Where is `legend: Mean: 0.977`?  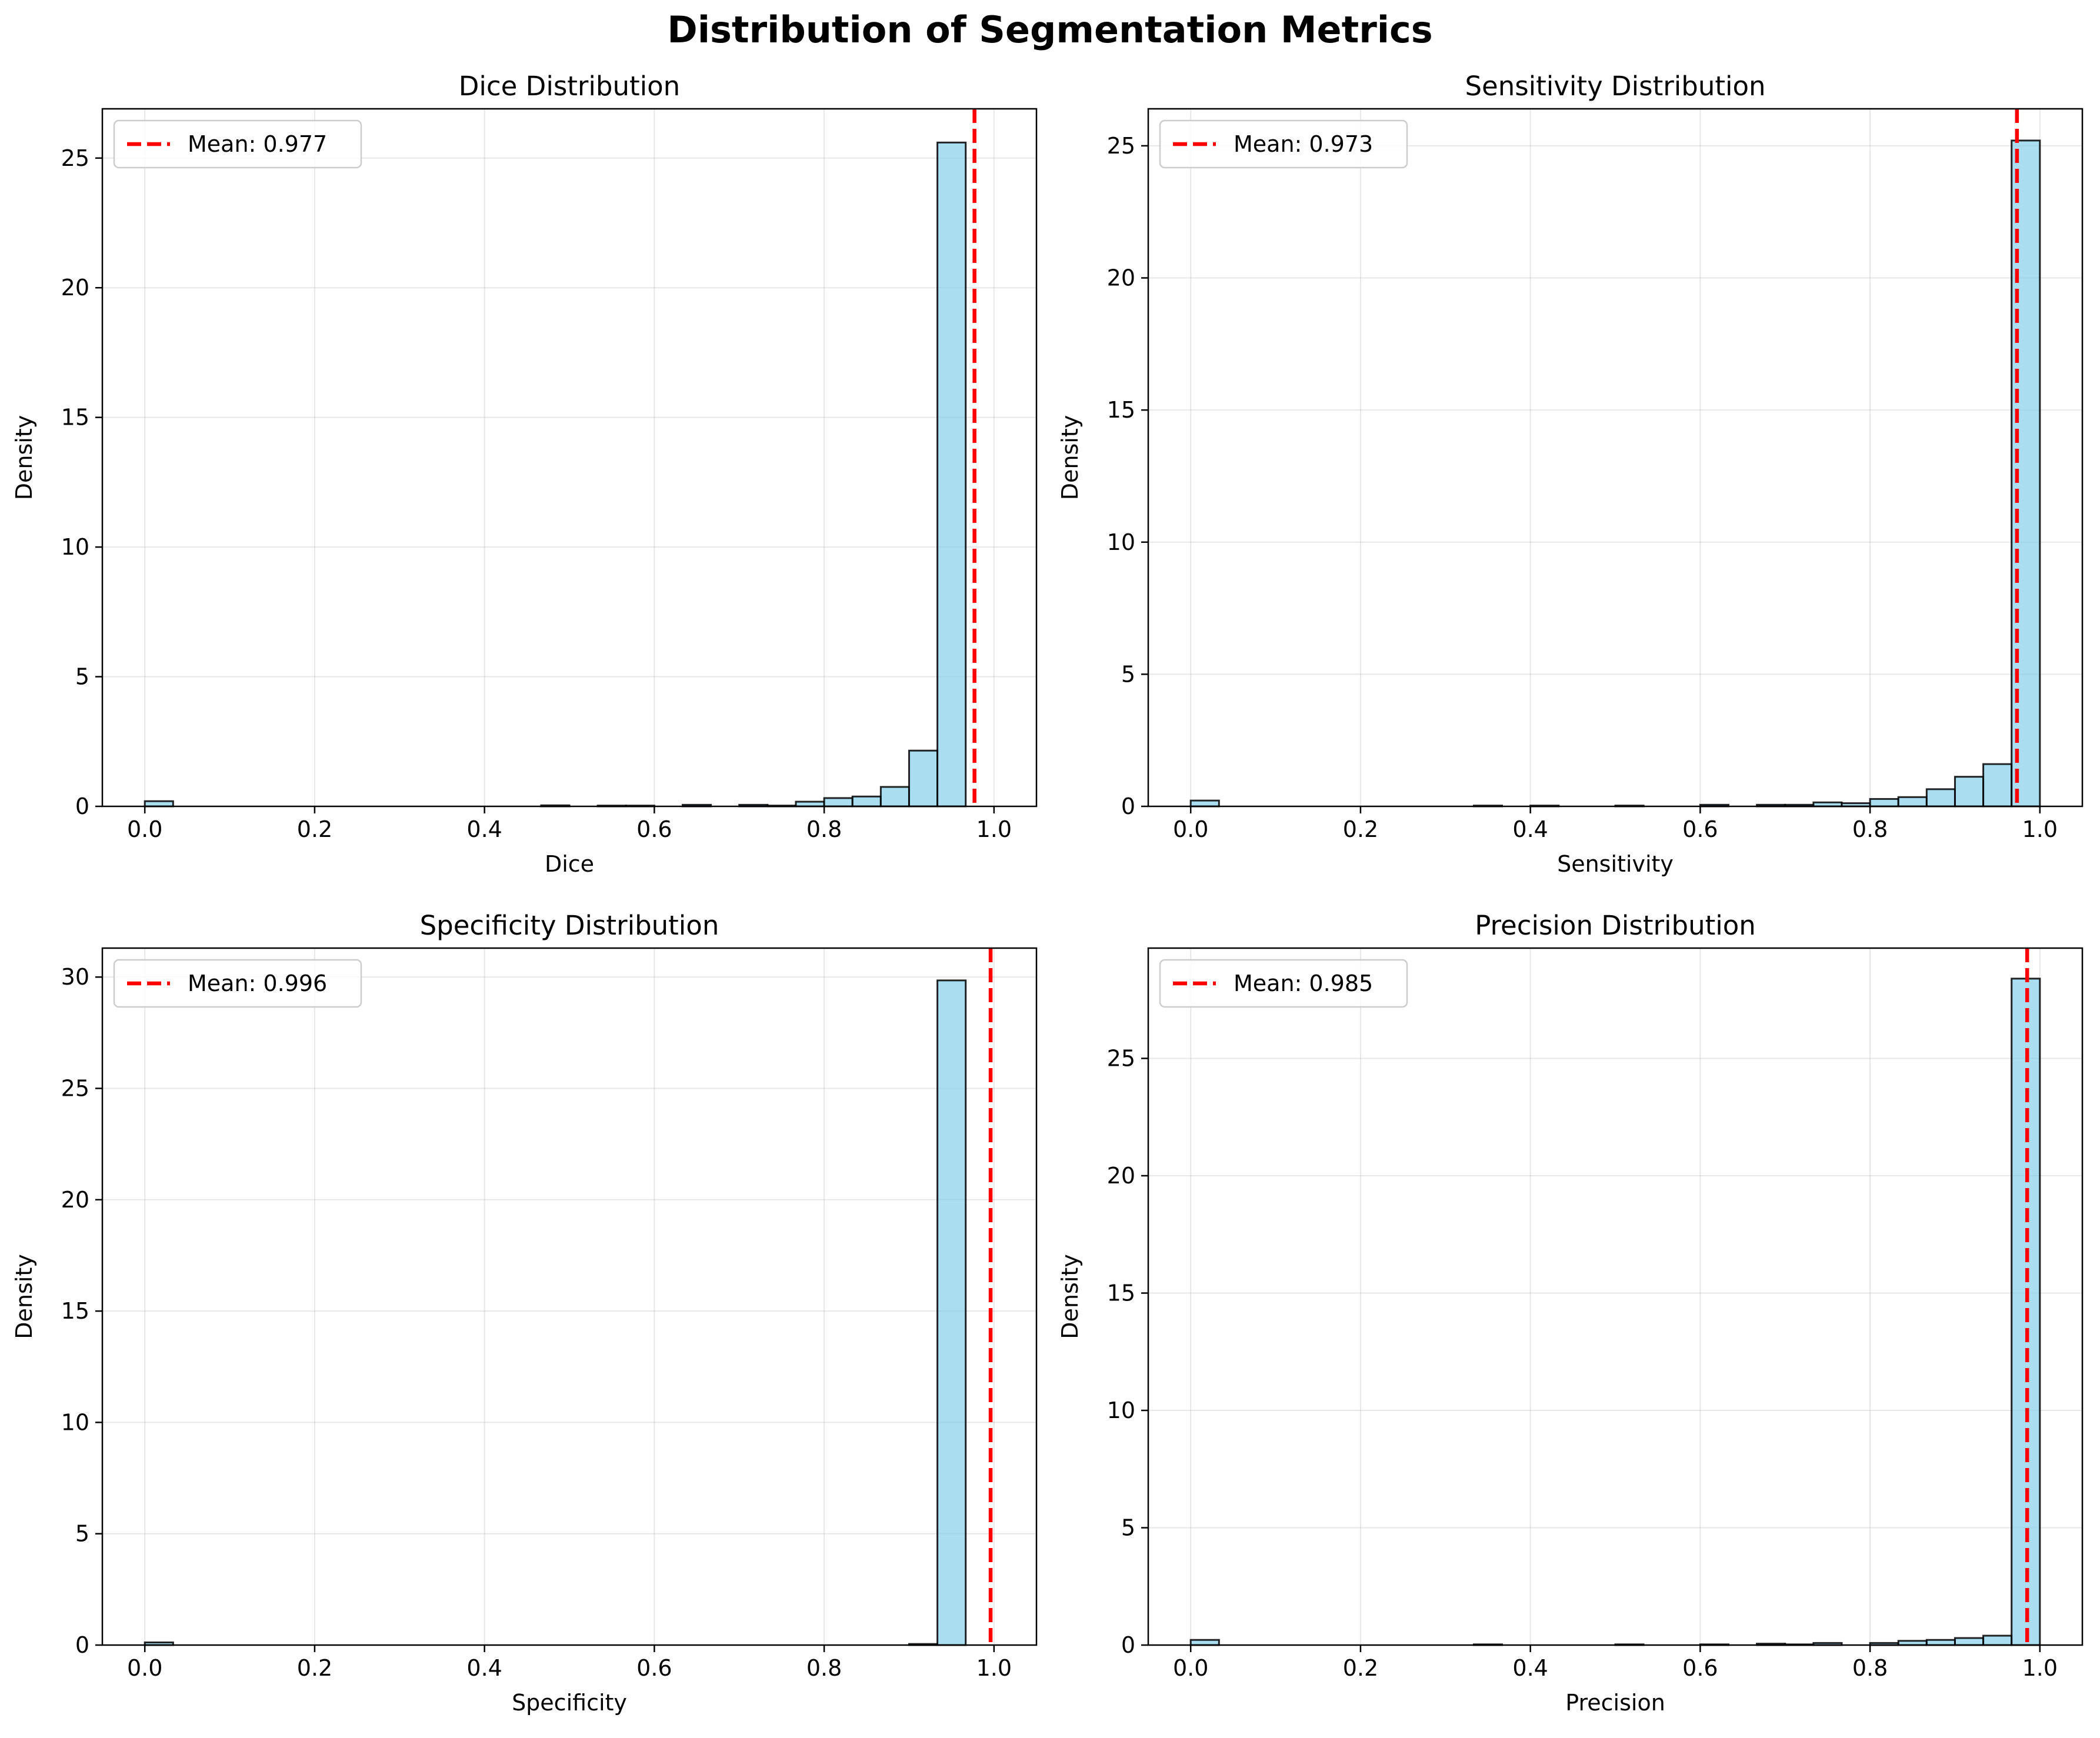 legend: Mean: 0.977 is located at coordinates (237, 144).